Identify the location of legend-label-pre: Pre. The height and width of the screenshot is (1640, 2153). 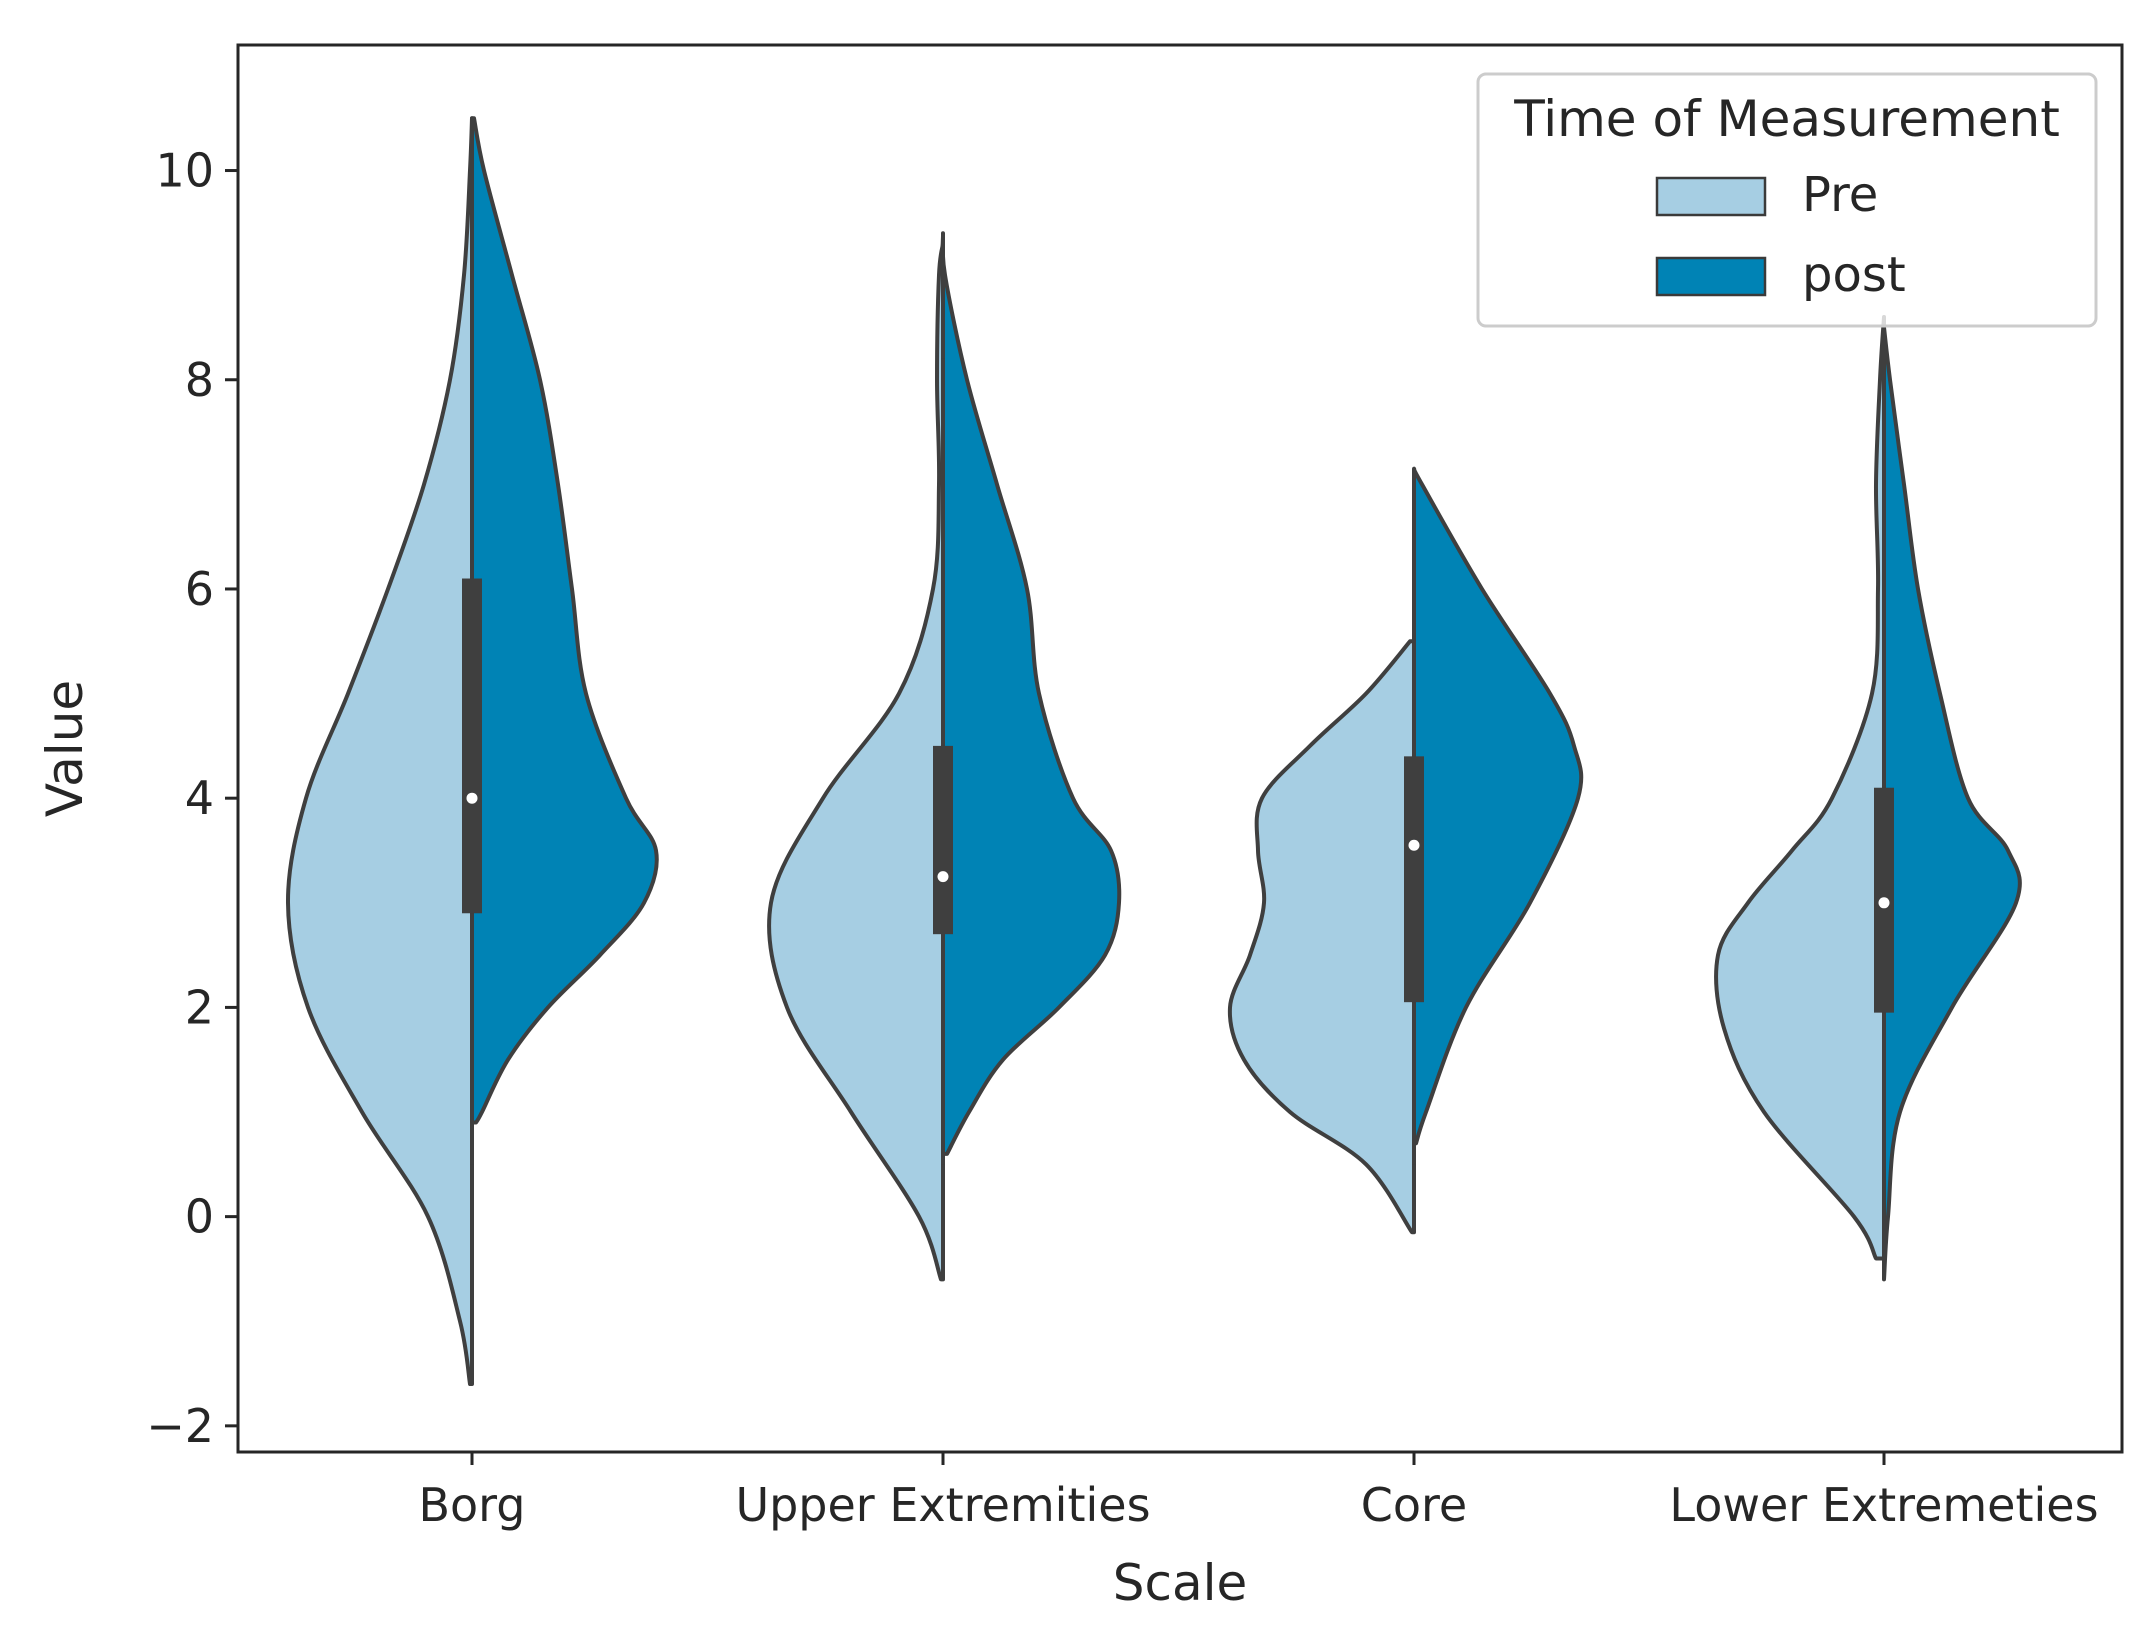
(1840, 195).